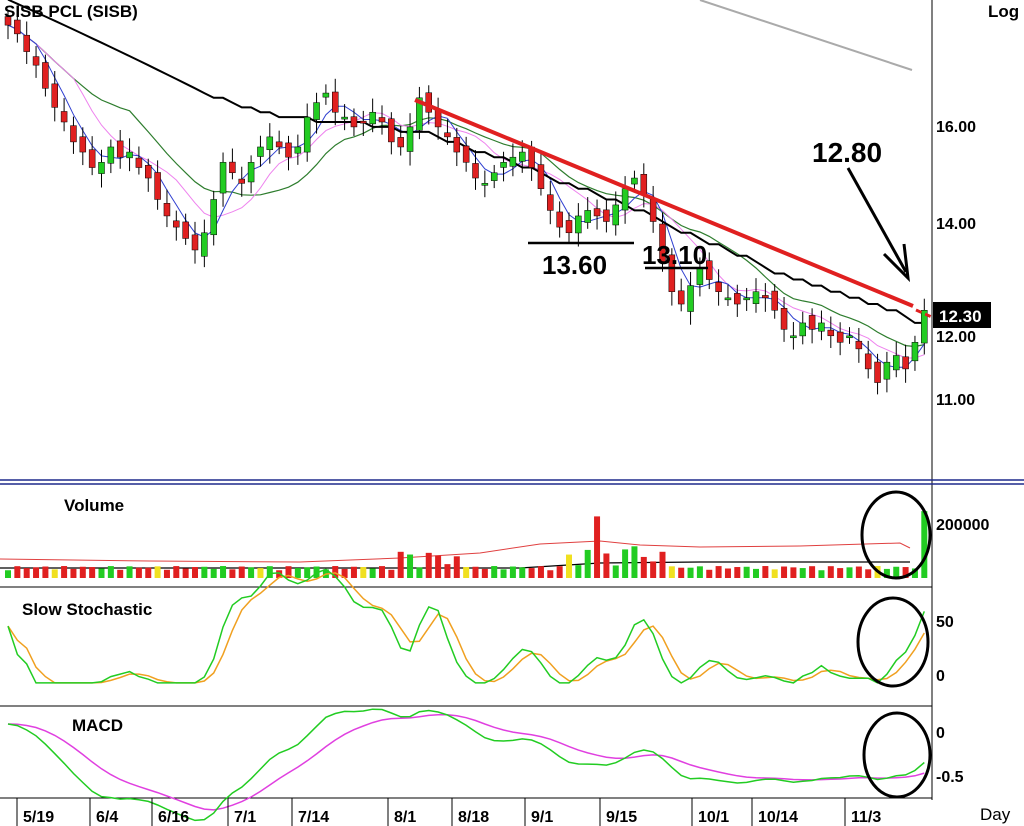  What do you see at coordinates (950, 777) in the screenshot?
I see `macd-tick-label: -0.5` at bounding box center [950, 777].